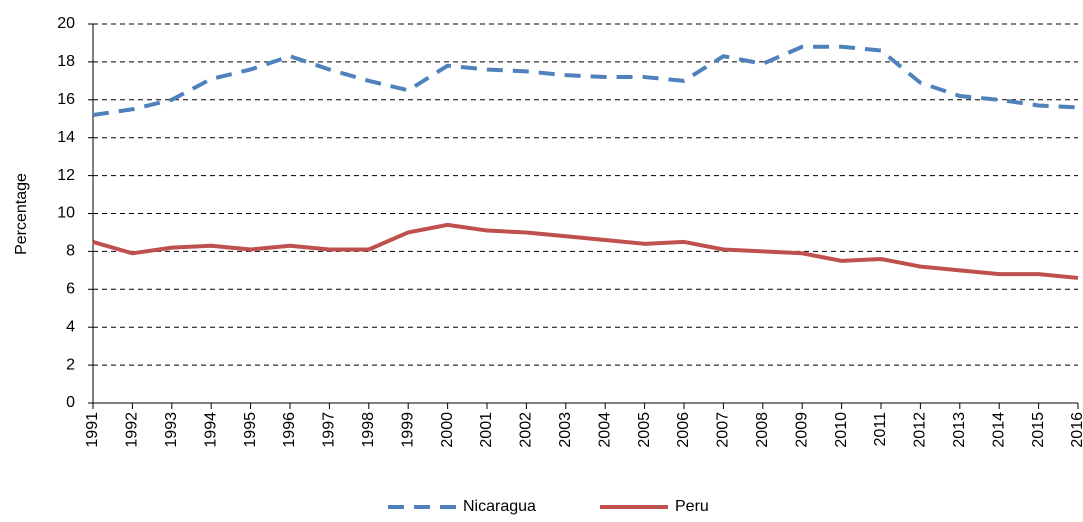  Describe the element at coordinates (21, 214) in the screenshot. I see `y-axis-label: Percentage` at that location.